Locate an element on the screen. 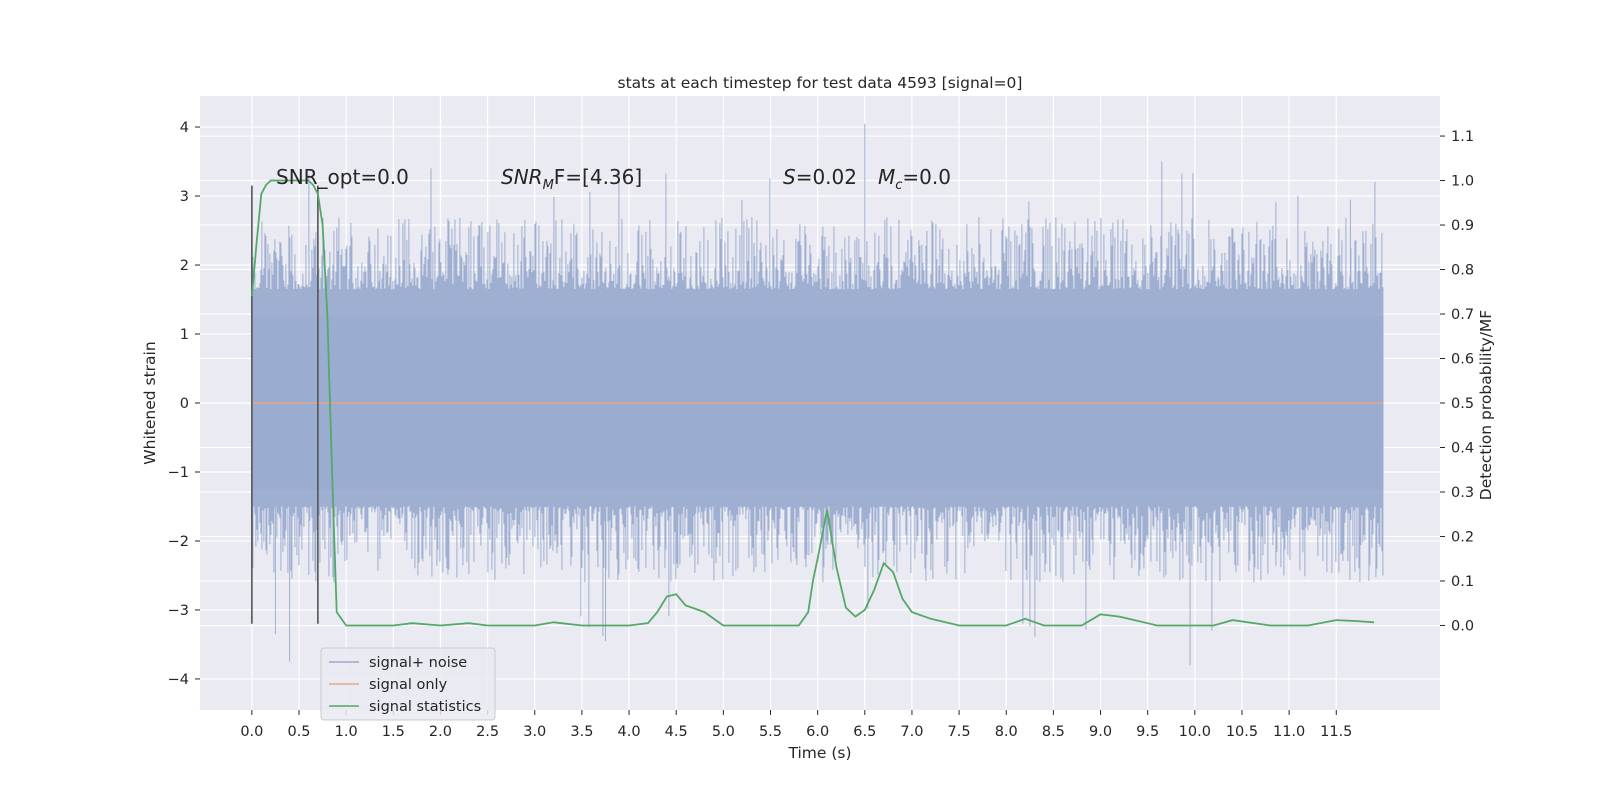  legend-label-signal-only: signal only is located at coordinates (408, 685).